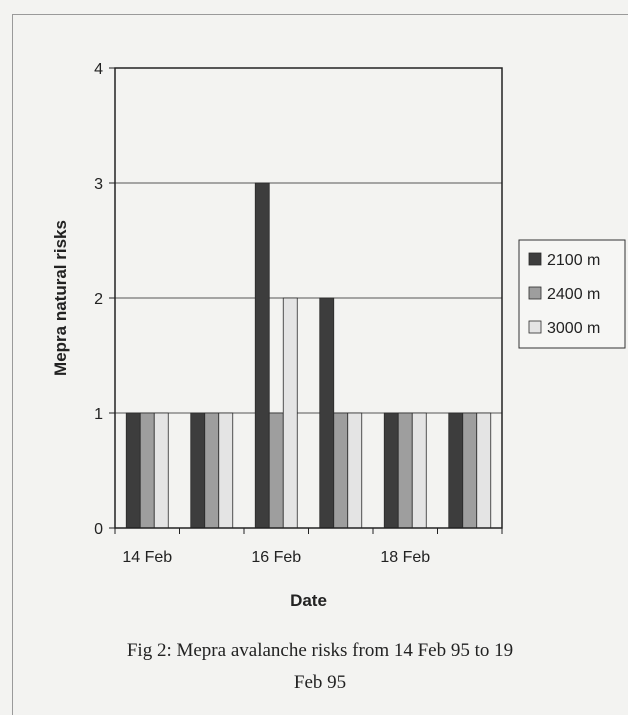 The image size is (628, 715). I want to click on y-axis-title: Mepra natural risks, so click(60, 298).